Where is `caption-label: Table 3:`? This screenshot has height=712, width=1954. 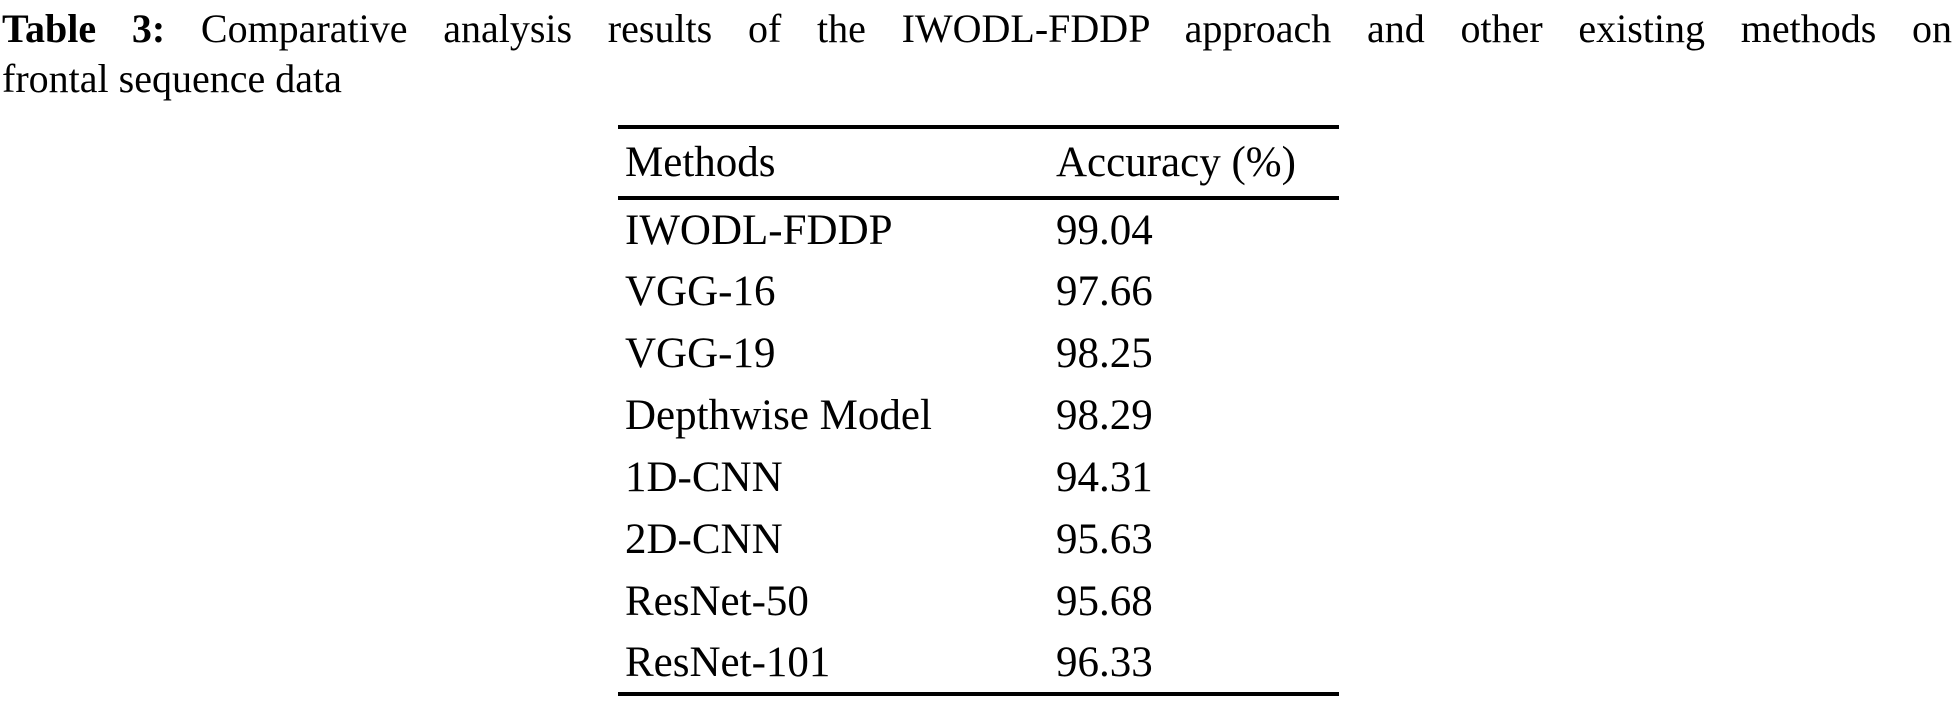
caption-label: Table 3: is located at coordinates (84, 28).